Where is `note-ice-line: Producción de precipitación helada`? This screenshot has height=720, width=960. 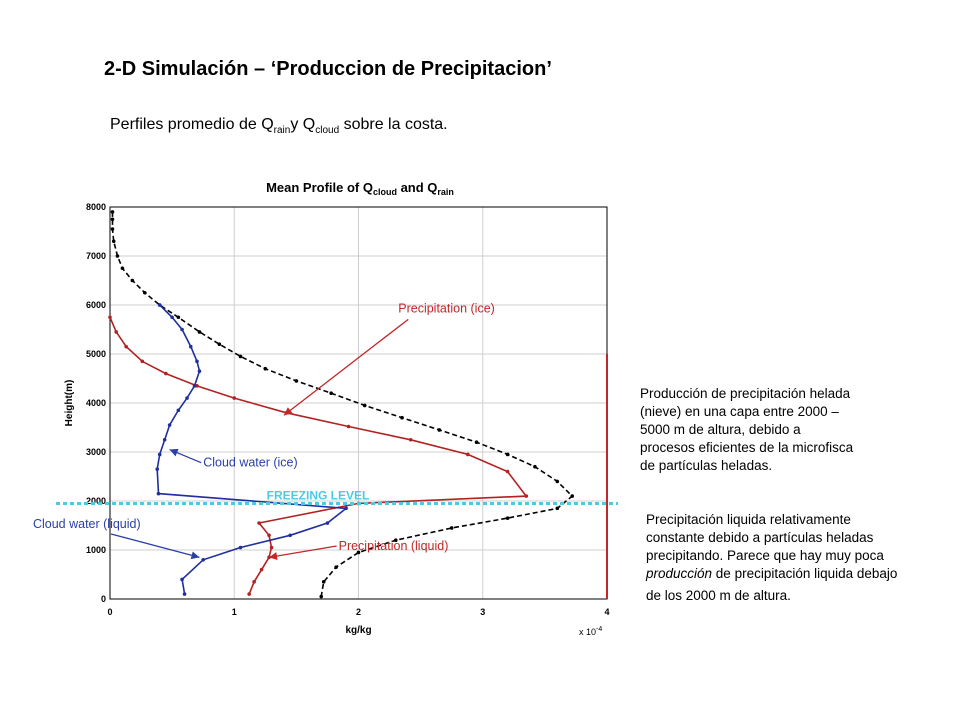 note-ice-line: Producción de precipitación helada is located at coordinates (745, 393).